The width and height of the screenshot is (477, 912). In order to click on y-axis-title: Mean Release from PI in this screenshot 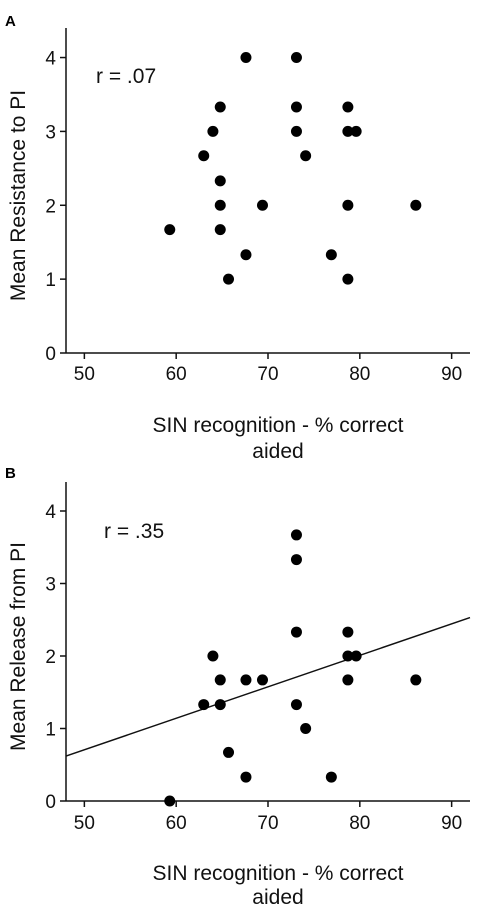, I will do `click(18, 646)`.